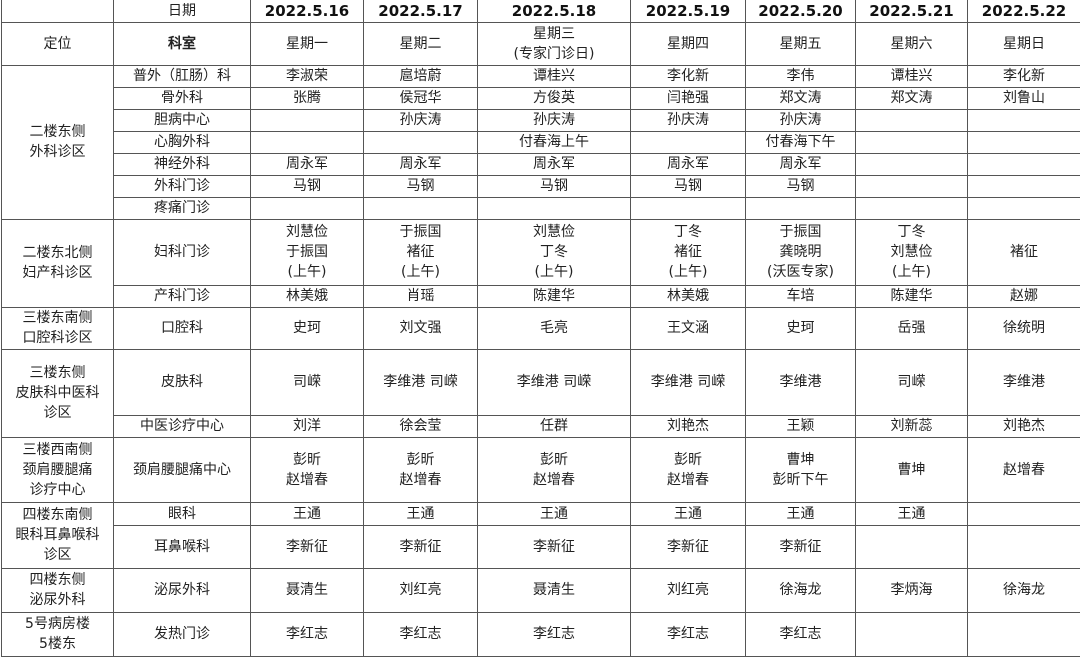 This screenshot has height=657, width=1080. What do you see at coordinates (912, 43) in the screenshot?
I see `weekday-header: 星期六` at bounding box center [912, 43].